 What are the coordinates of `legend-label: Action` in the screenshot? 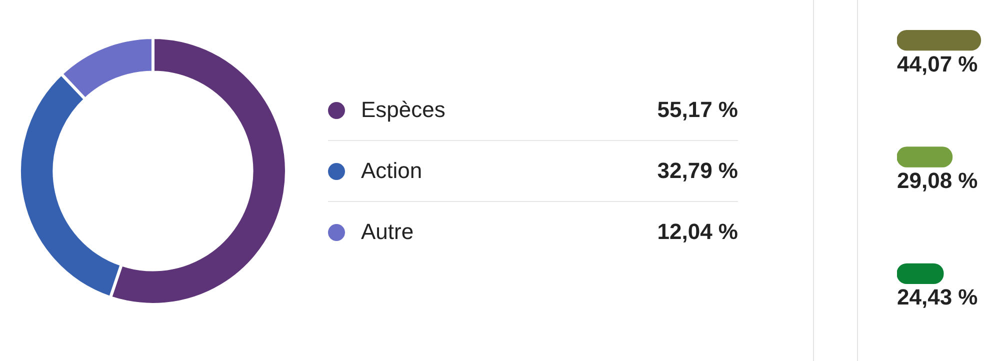 It's located at (392, 171).